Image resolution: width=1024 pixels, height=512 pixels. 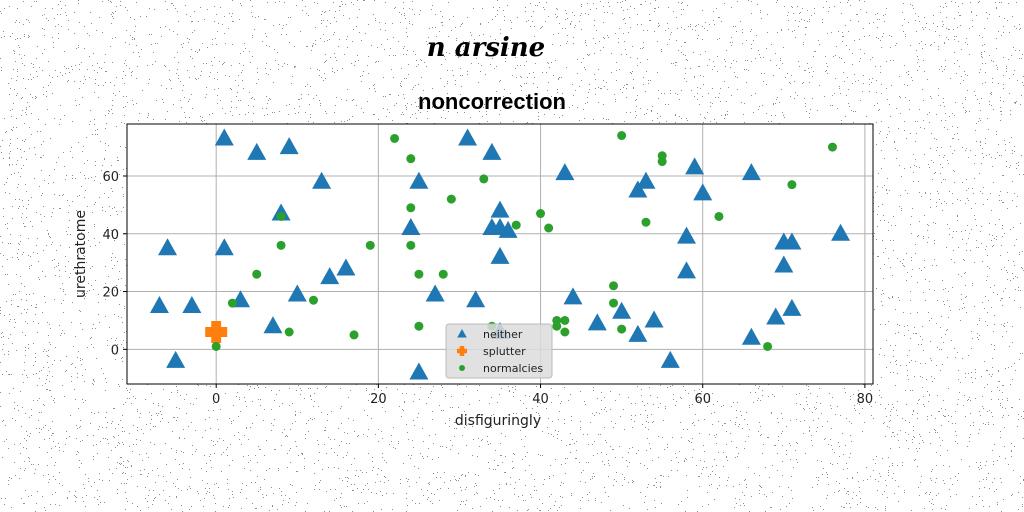 I want to click on legend-label-neither: neither, so click(x=503, y=334).